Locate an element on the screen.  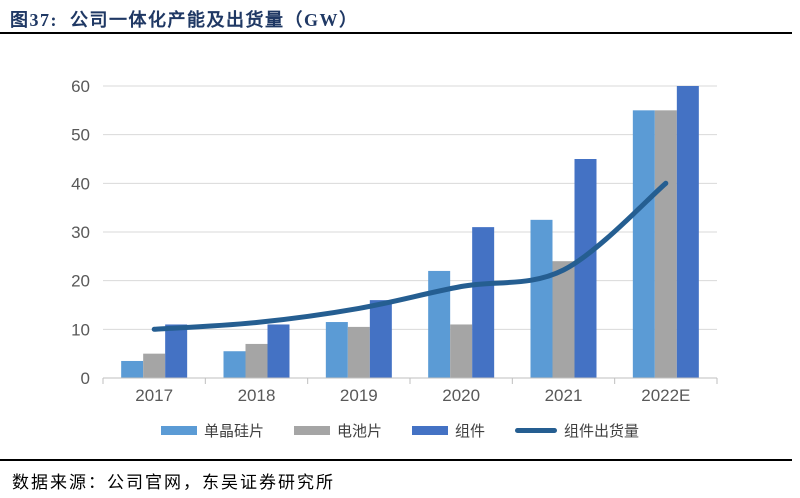
x-category-label: 2019 is located at coordinates (359, 395).